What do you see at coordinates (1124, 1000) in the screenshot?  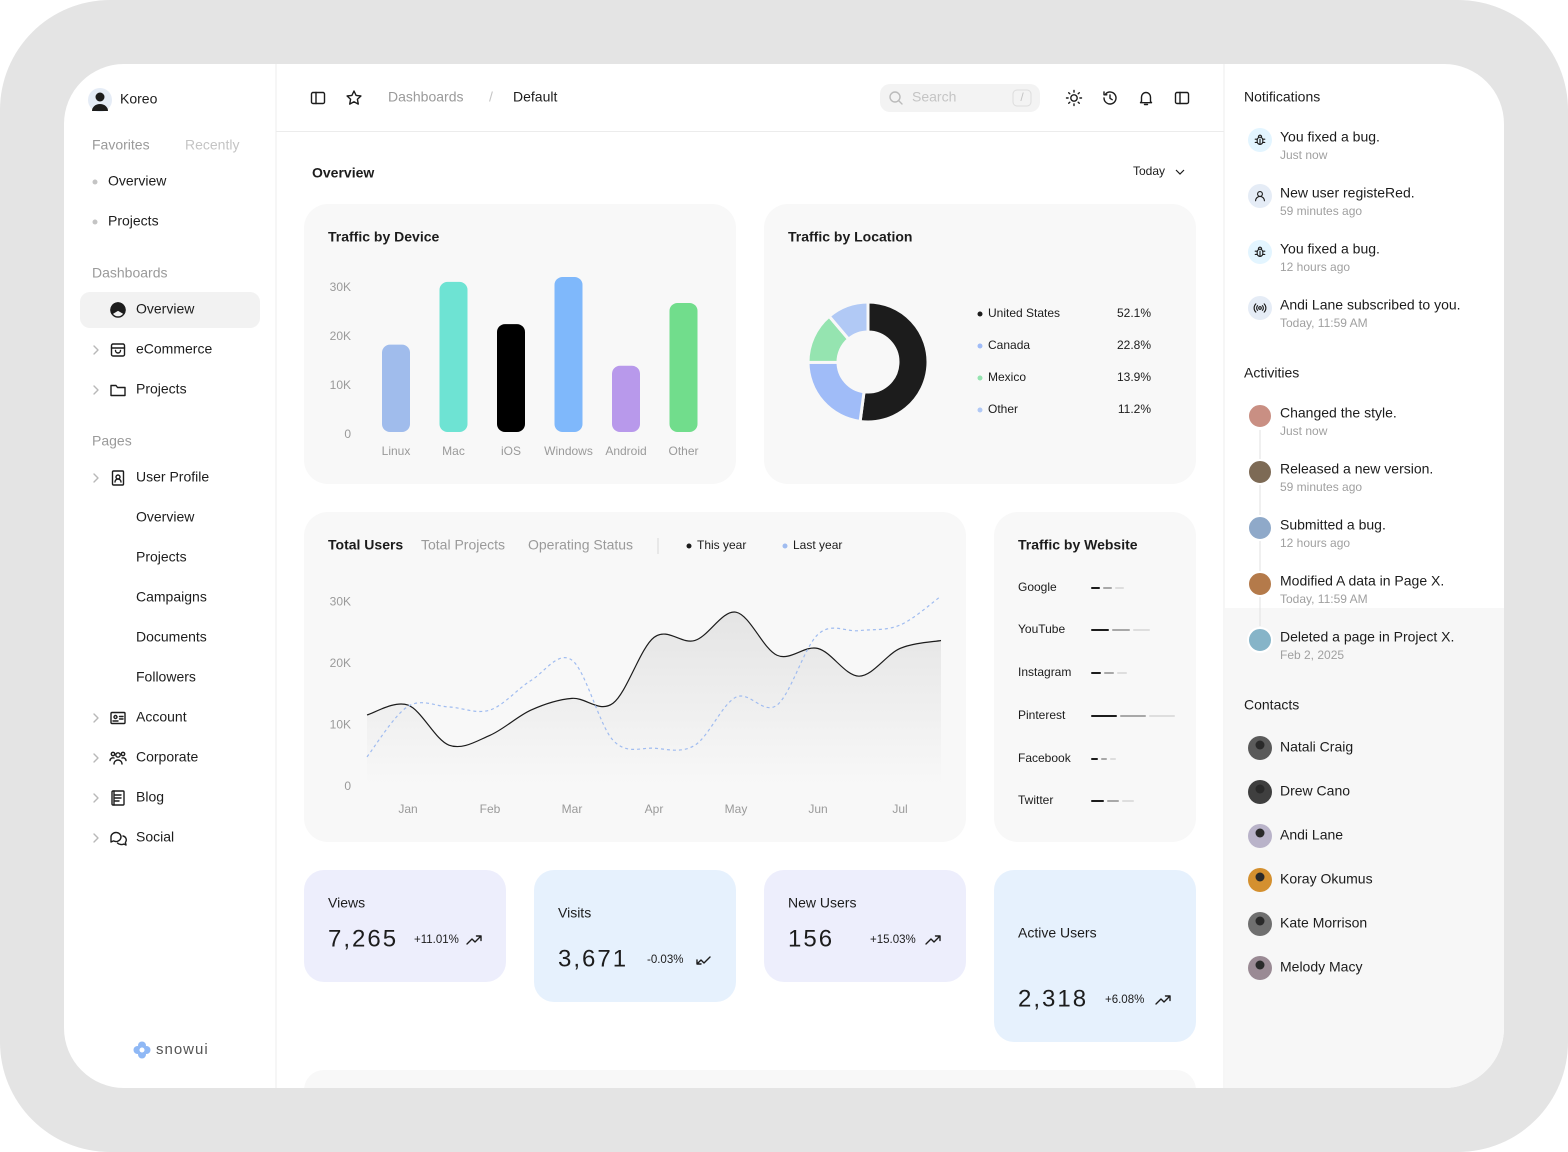 I see `stat-change: +6.08%` at bounding box center [1124, 1000].